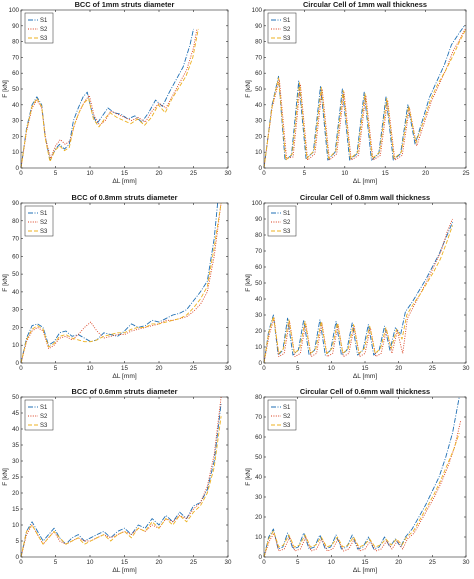 The width and height of the screenshot is (474, 579). What do you see at coordinates (257, 203) in the screenshot?
I see `y-tick-label: 100` at bounding box center [257, 203].